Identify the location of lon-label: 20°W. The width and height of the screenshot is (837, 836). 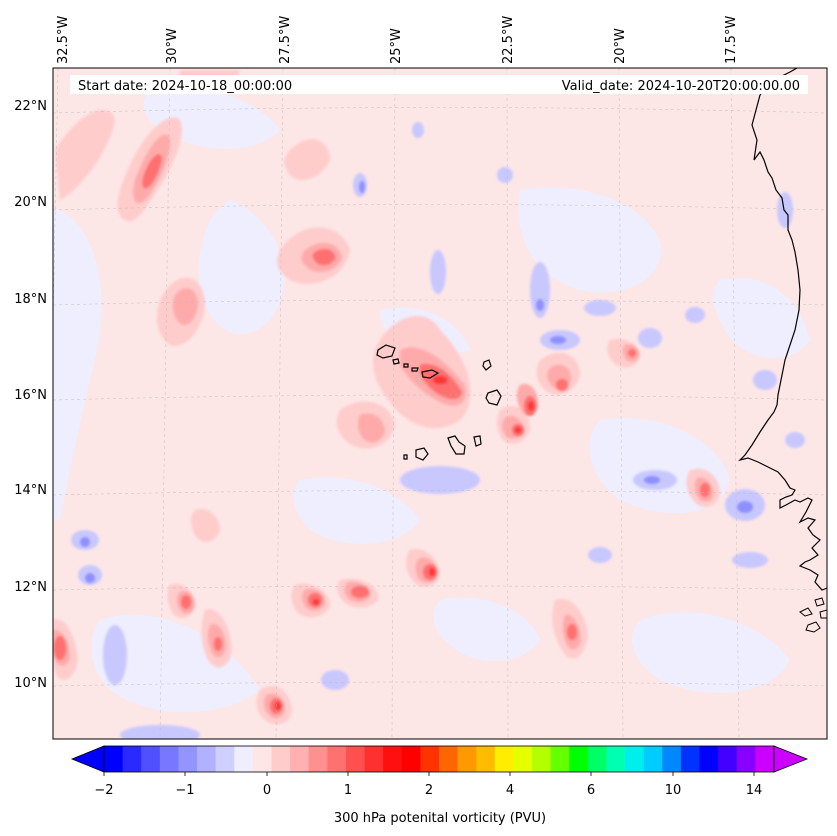
(620, 46).